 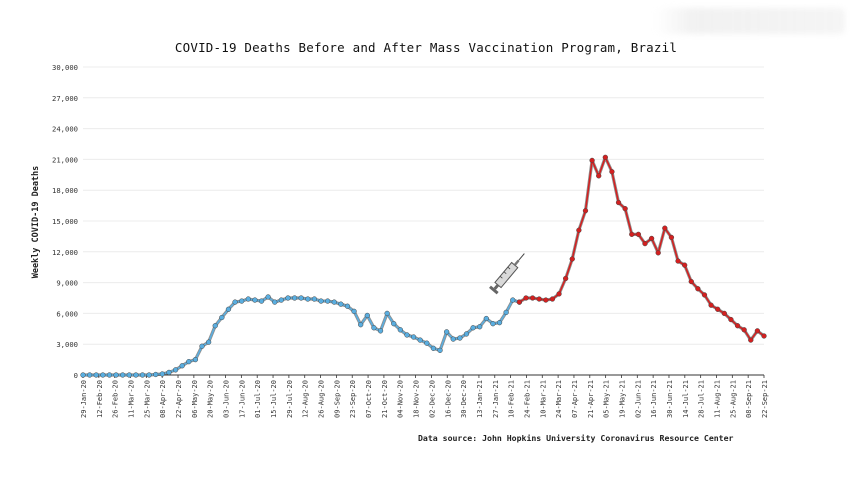 What do you see at coordinates (65, 190) in the screenshot?
I see `y-tick-label: 18,000` at bounding box center [65, 190].